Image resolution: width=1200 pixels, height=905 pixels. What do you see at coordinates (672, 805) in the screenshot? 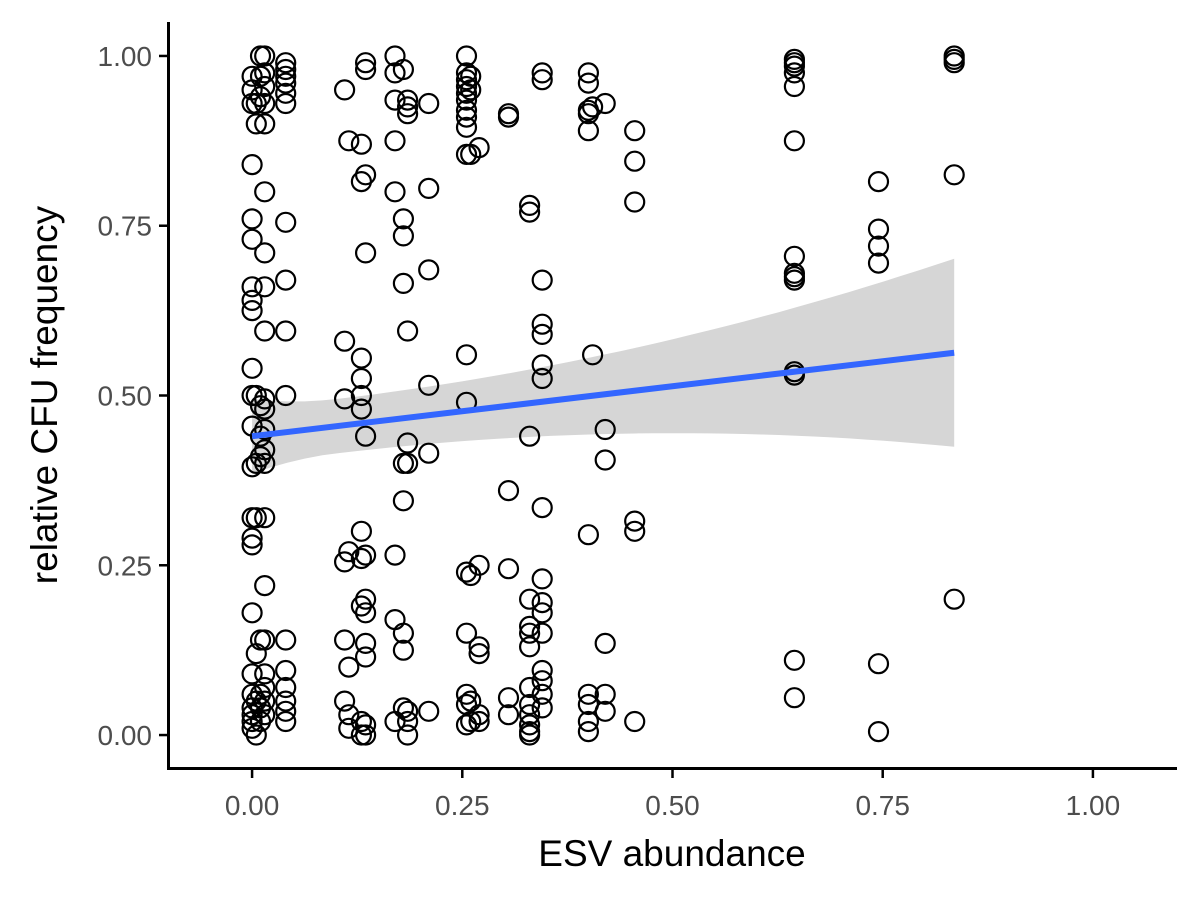
I see `x-tick-label: 0.50` at bounding box center [672, 805].